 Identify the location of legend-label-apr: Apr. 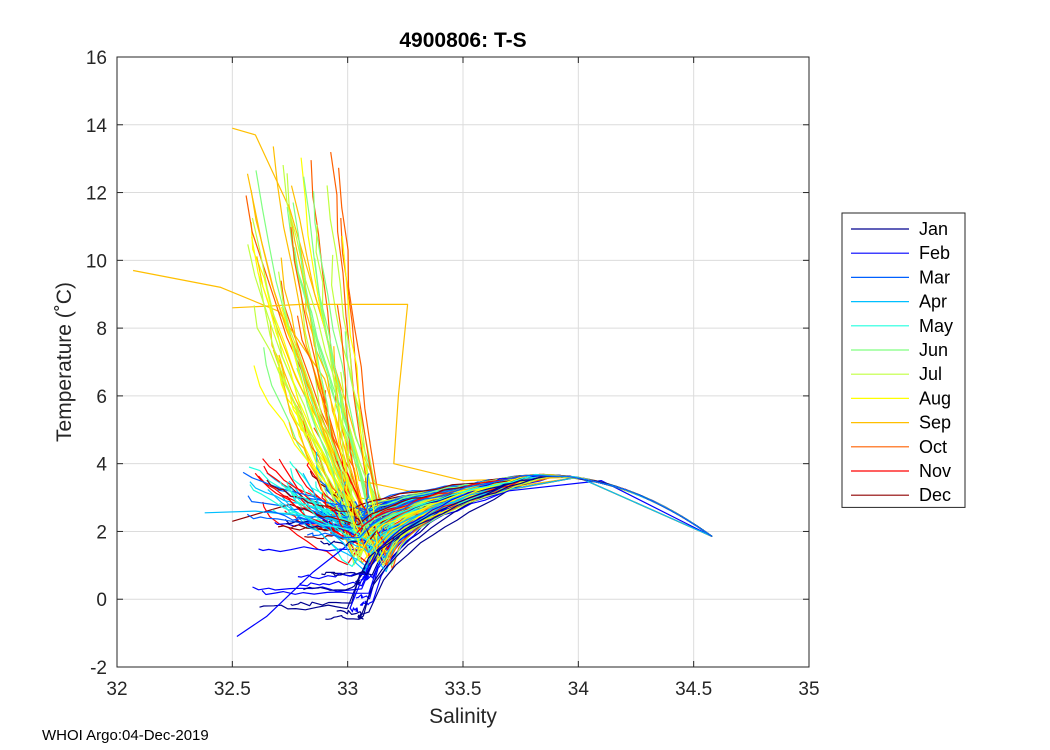
(933, 302).